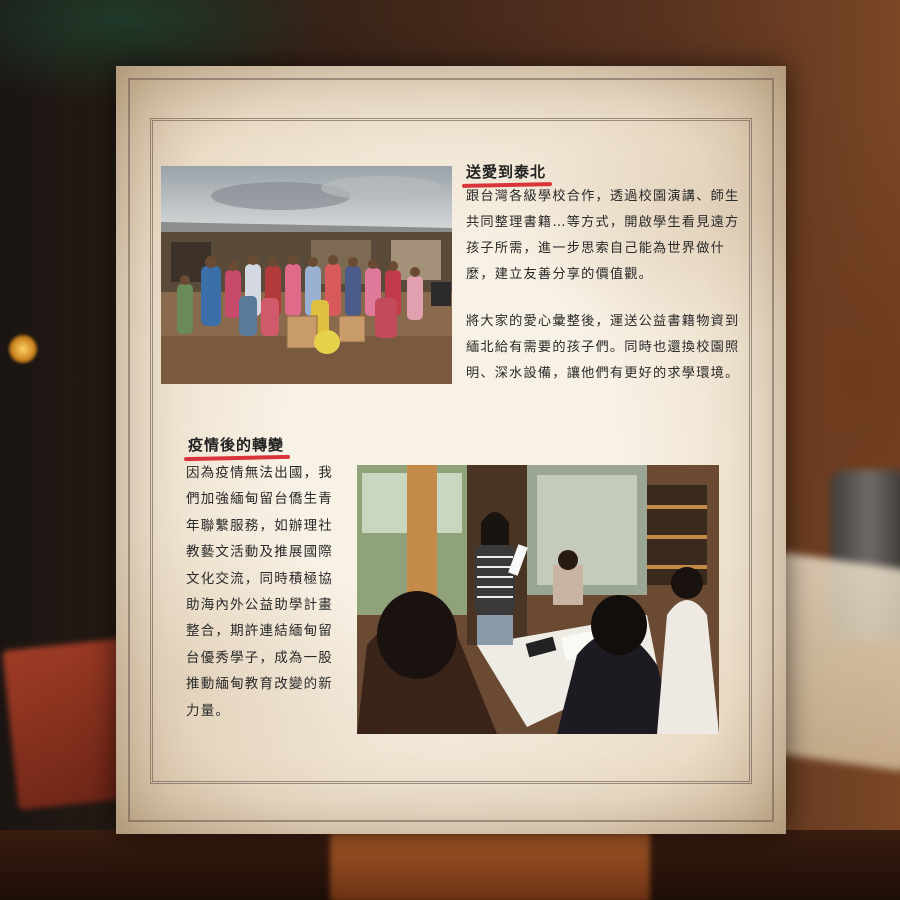 The height and width of the screenshot is (900, 900). What do you see at coordinates (23, 349) in the screenshot?
I see `background-lamp-light` at bounding box center [23, 349].